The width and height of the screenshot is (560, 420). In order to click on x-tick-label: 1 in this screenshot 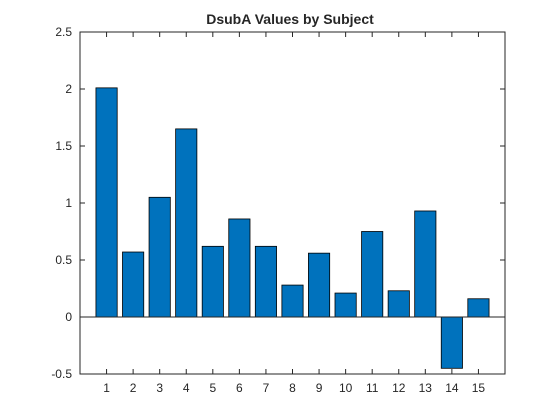, I will do `click(106, 388)`.